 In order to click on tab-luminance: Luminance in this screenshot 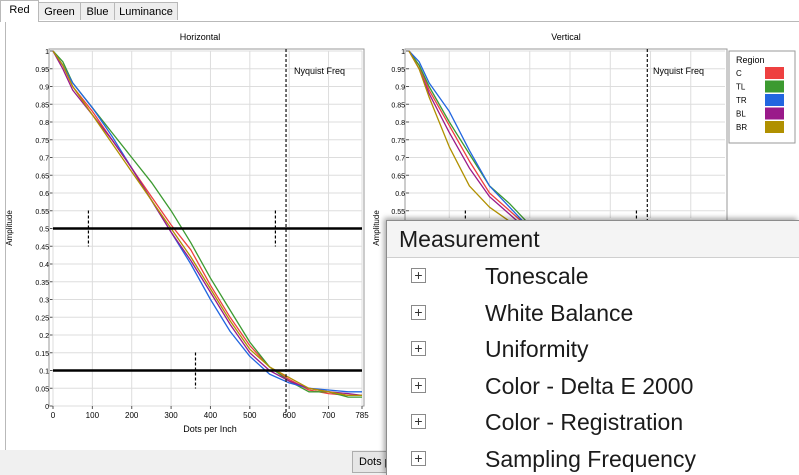, I will do `click(146, 11)`.